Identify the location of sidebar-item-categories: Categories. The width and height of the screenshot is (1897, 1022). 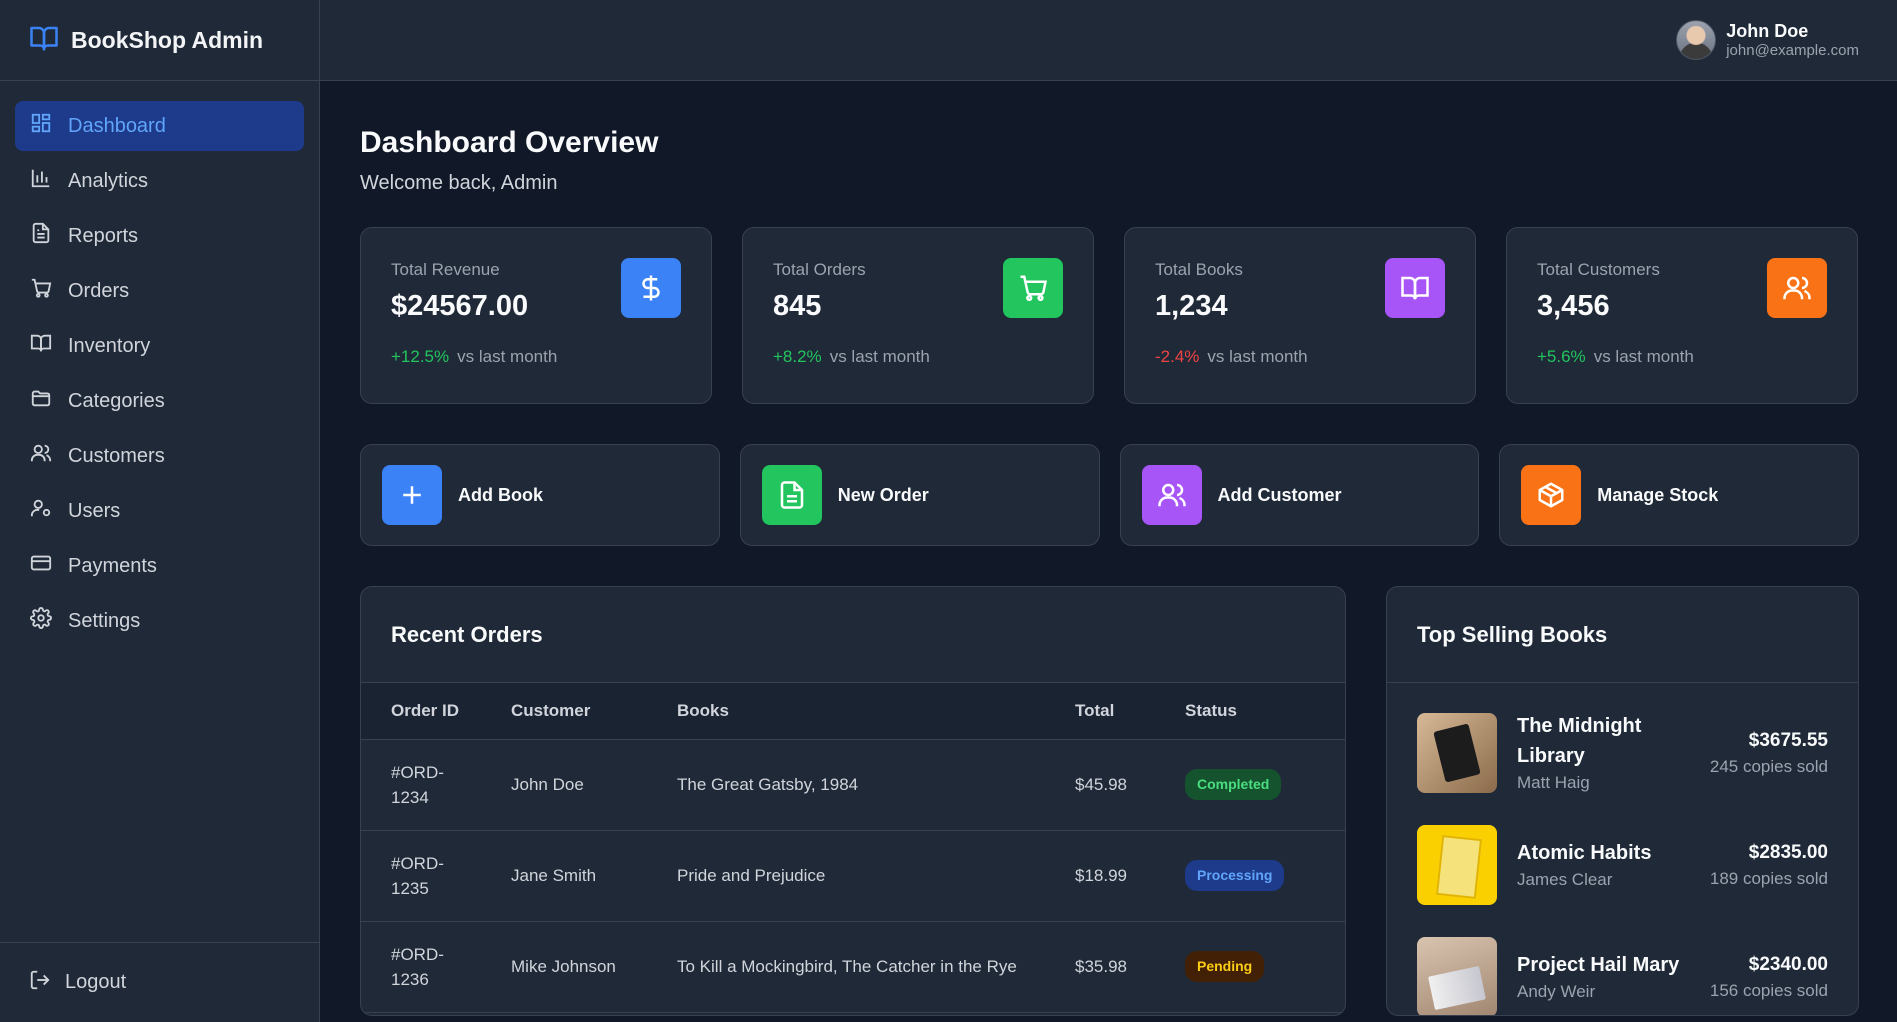
(159, 401).